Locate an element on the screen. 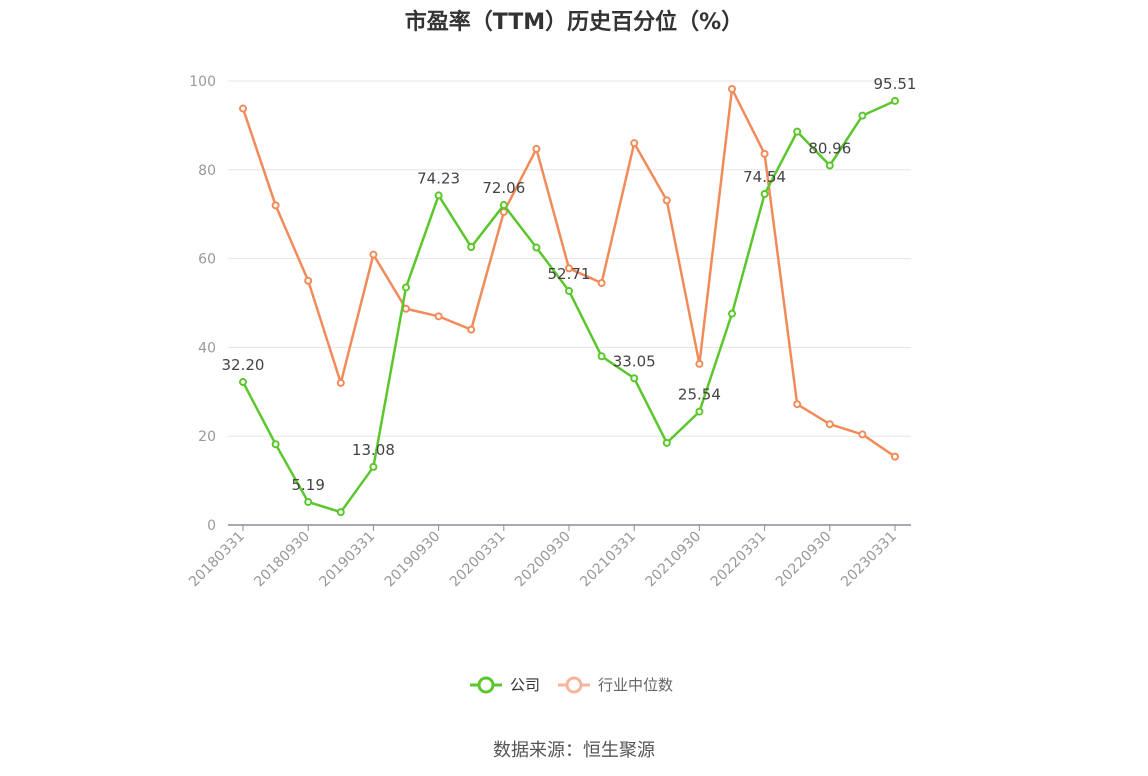  legend: 公司 行业中位数 is located at coordinates (571, 685).